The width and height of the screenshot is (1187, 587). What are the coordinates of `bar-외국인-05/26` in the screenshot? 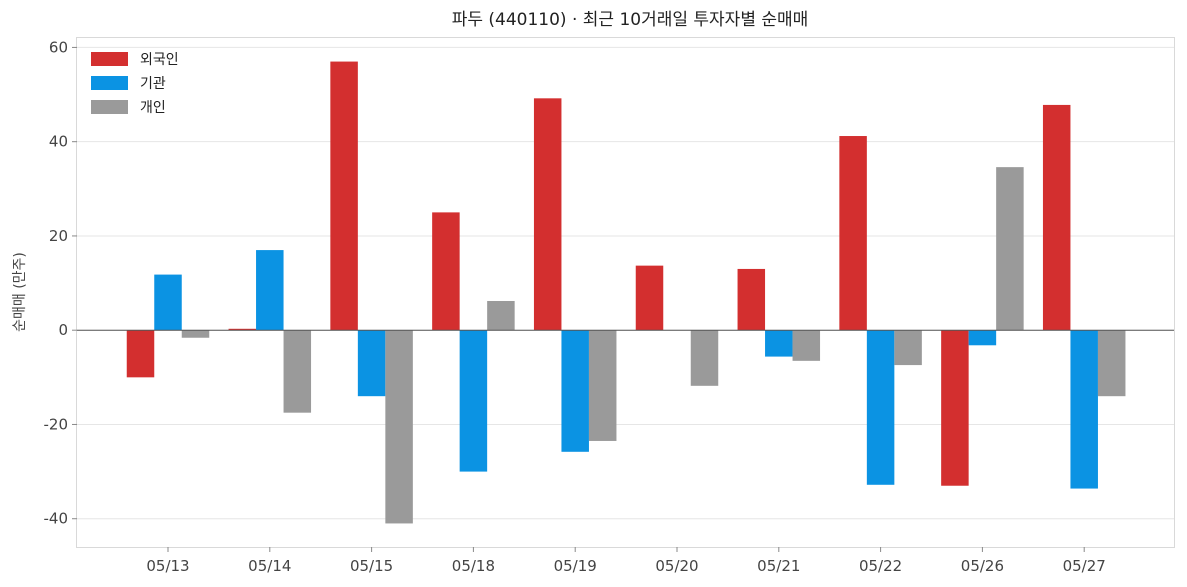 It's located at (955, 408).